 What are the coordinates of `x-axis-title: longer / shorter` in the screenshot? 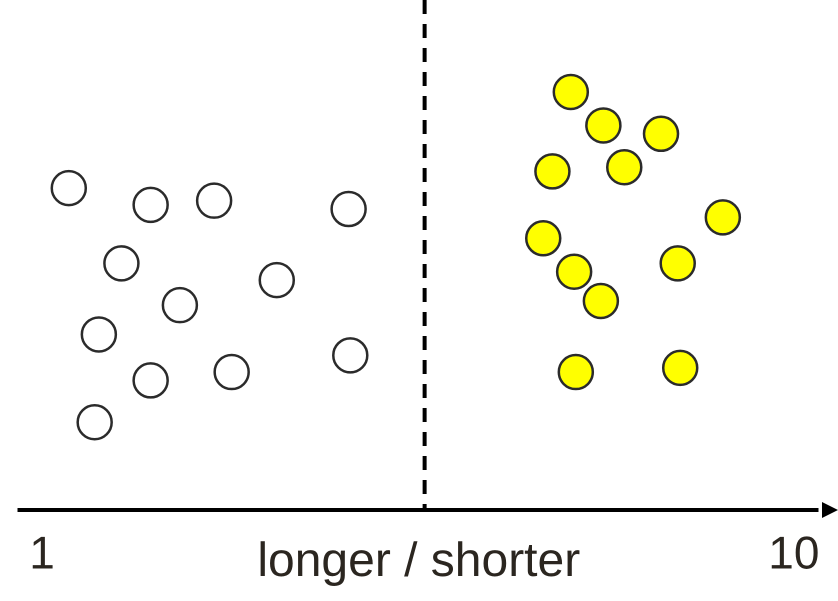 It's located at (418, 561).